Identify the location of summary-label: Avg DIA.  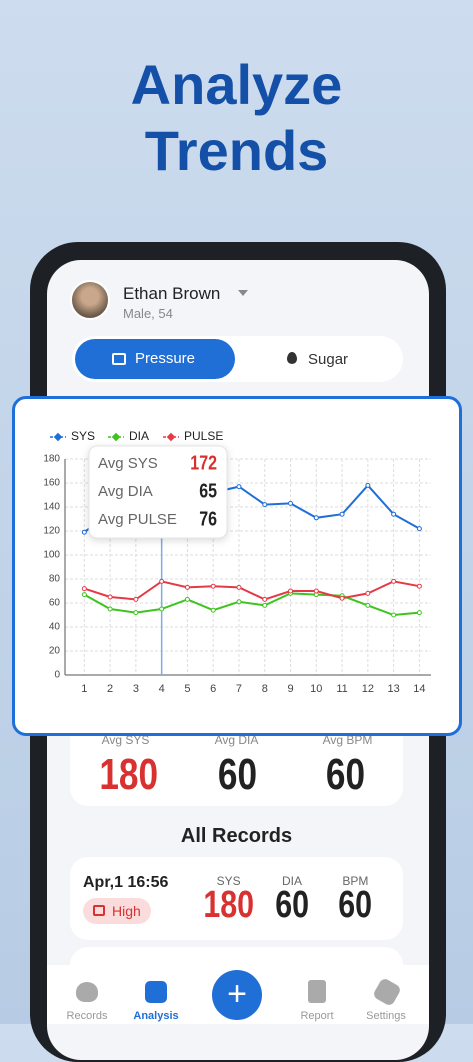
(236, 740).